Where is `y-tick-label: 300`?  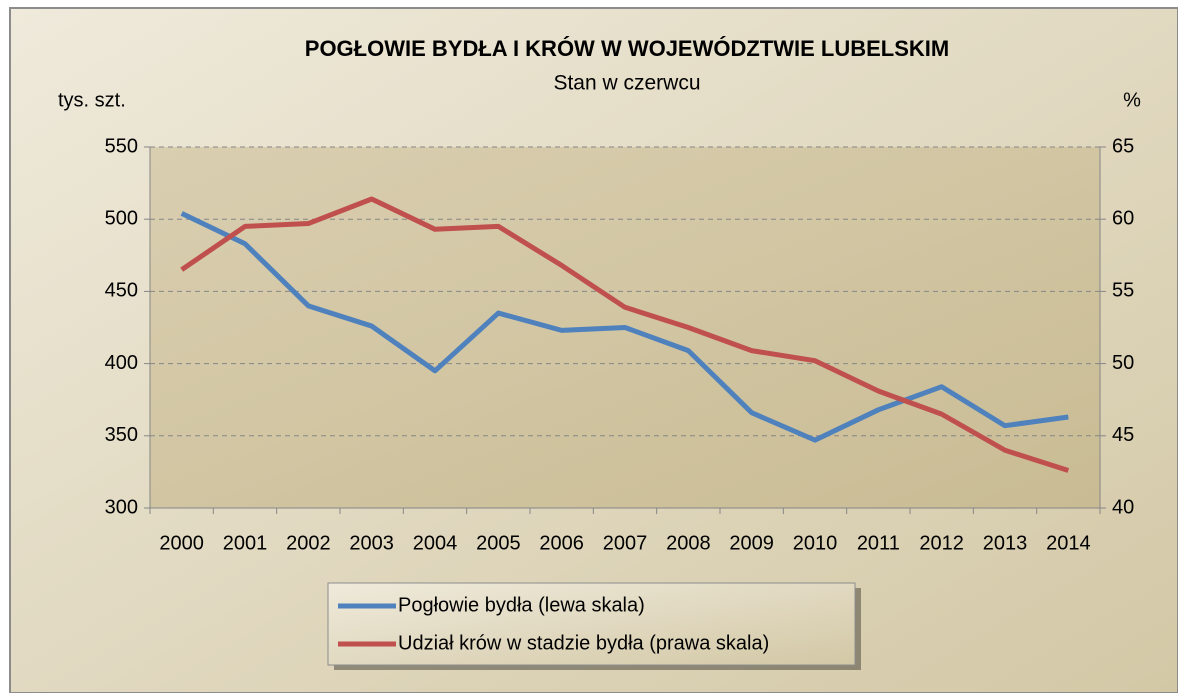 y-tick-label: 300 is located at coordinates (121, 507).